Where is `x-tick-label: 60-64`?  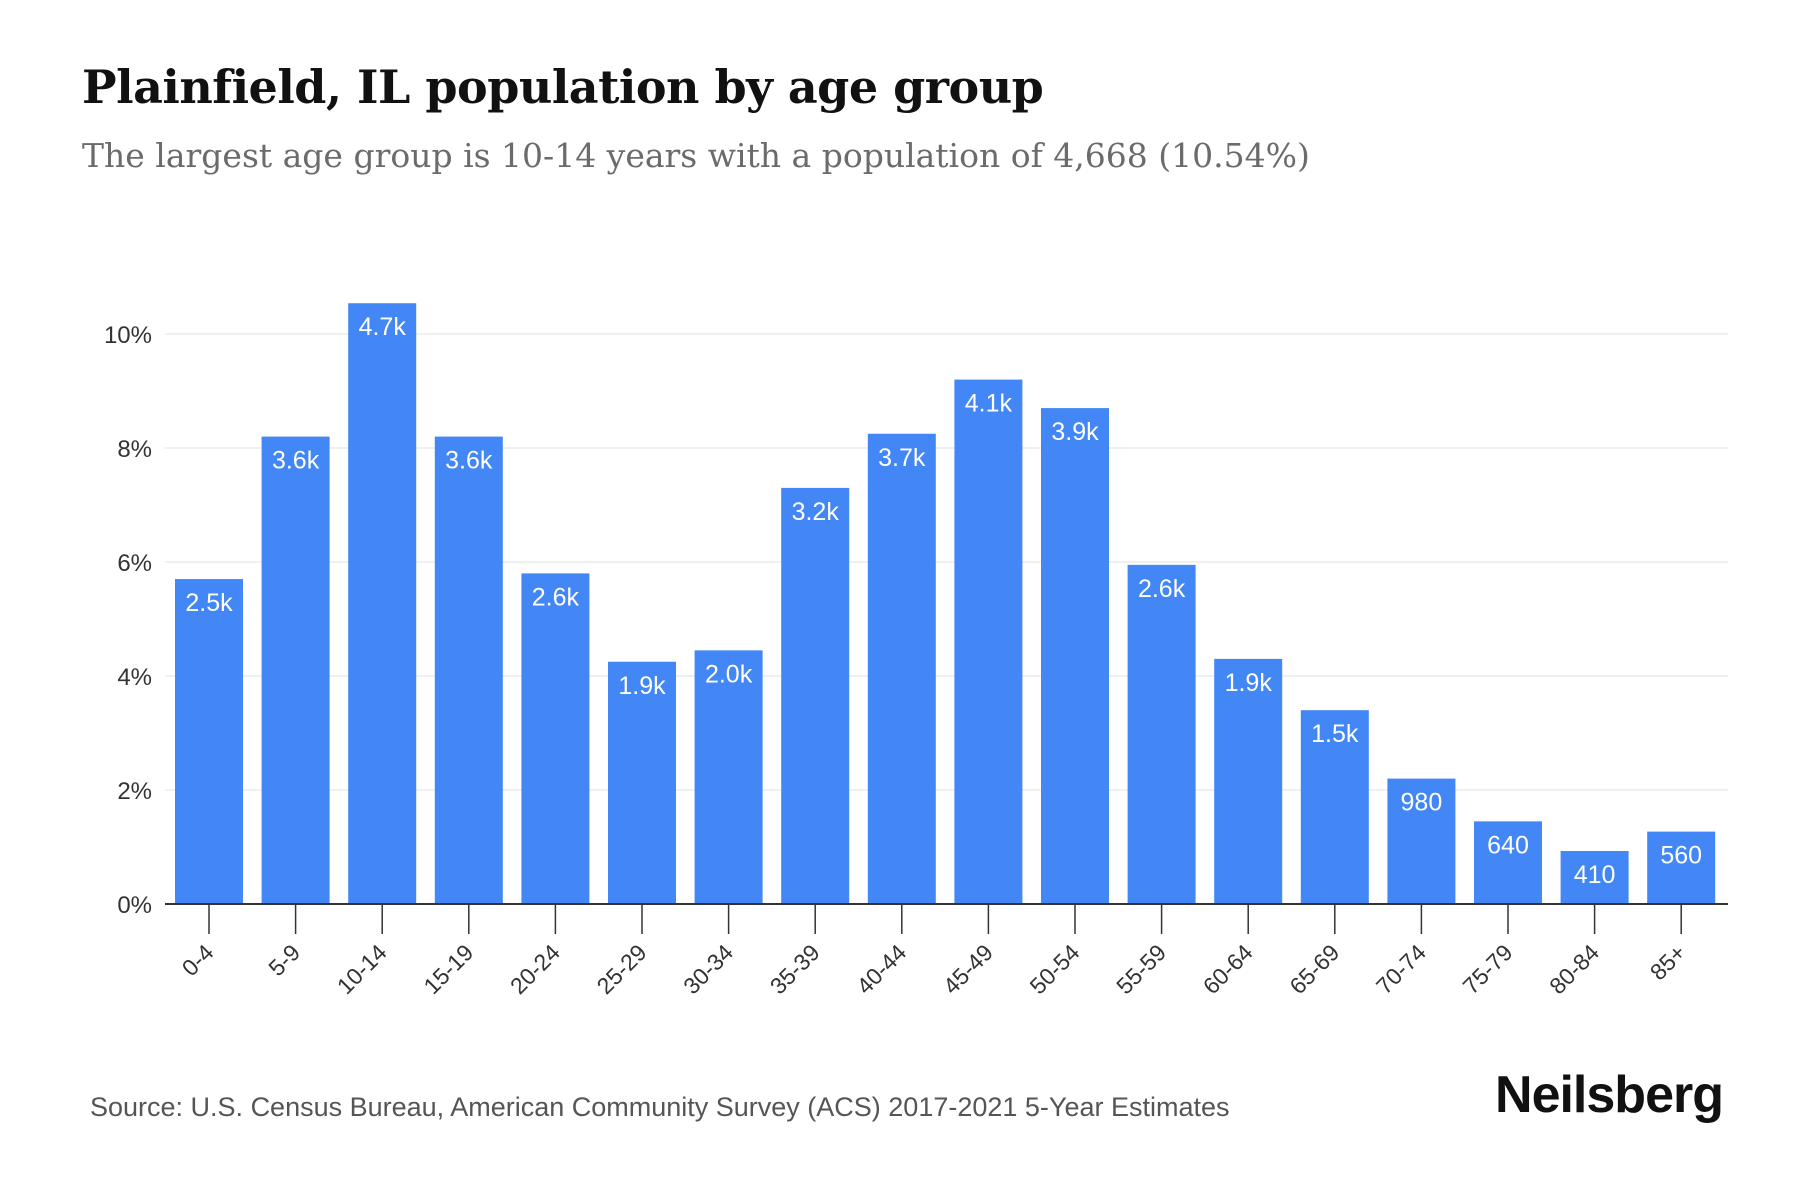
x-tick-label: 60-64 is located at coordinates (1228, 969).